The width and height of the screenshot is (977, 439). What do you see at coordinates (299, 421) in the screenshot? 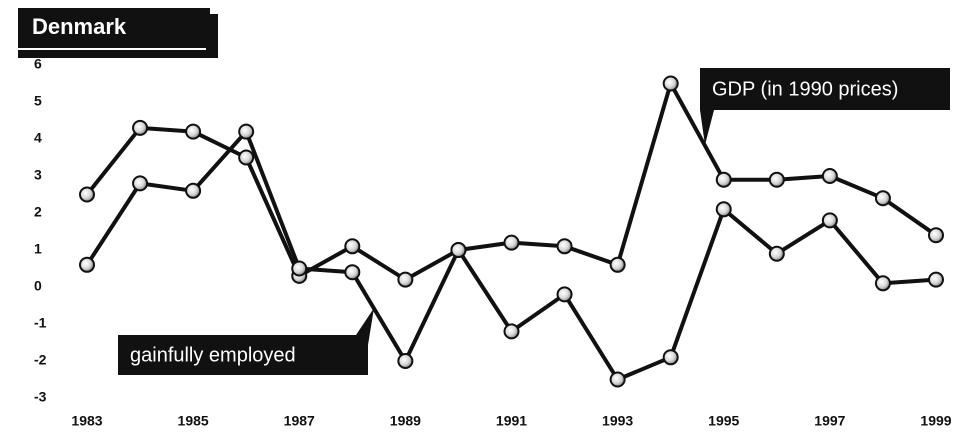
I see `x-tick-label: 1987` at bounding box center [299, 421].